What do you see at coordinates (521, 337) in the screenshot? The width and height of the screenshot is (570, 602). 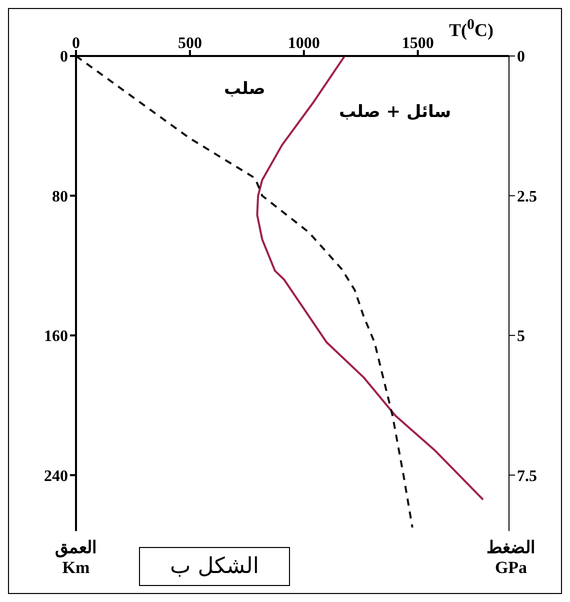 I see `y2-tick-label: 5` at bounding box center [521, 337].